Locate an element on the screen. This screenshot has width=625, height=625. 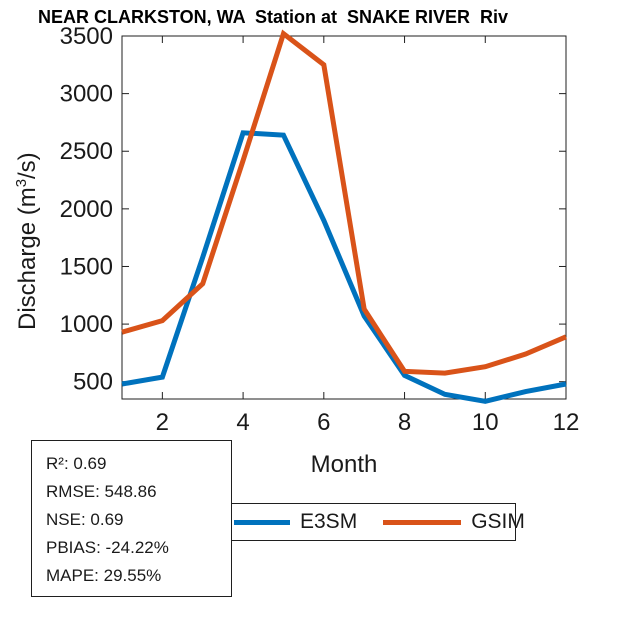
legend-label-gsim: GSIM is located at coordinates (498, 521).